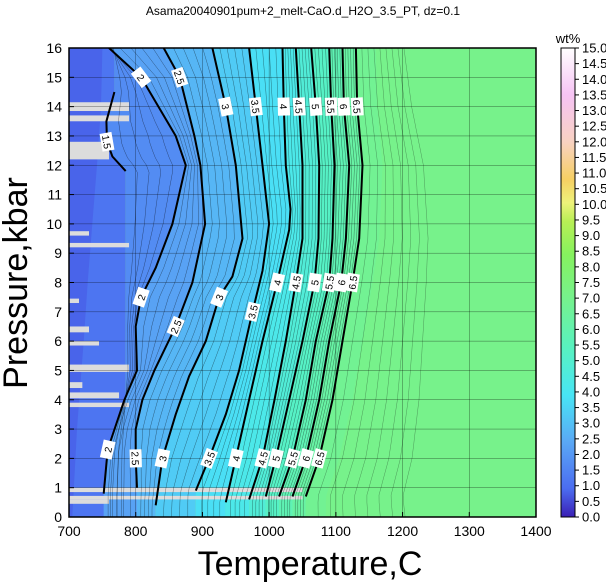  I want to click on y-axis-label: Pressure,kbar, so click(17, 283).